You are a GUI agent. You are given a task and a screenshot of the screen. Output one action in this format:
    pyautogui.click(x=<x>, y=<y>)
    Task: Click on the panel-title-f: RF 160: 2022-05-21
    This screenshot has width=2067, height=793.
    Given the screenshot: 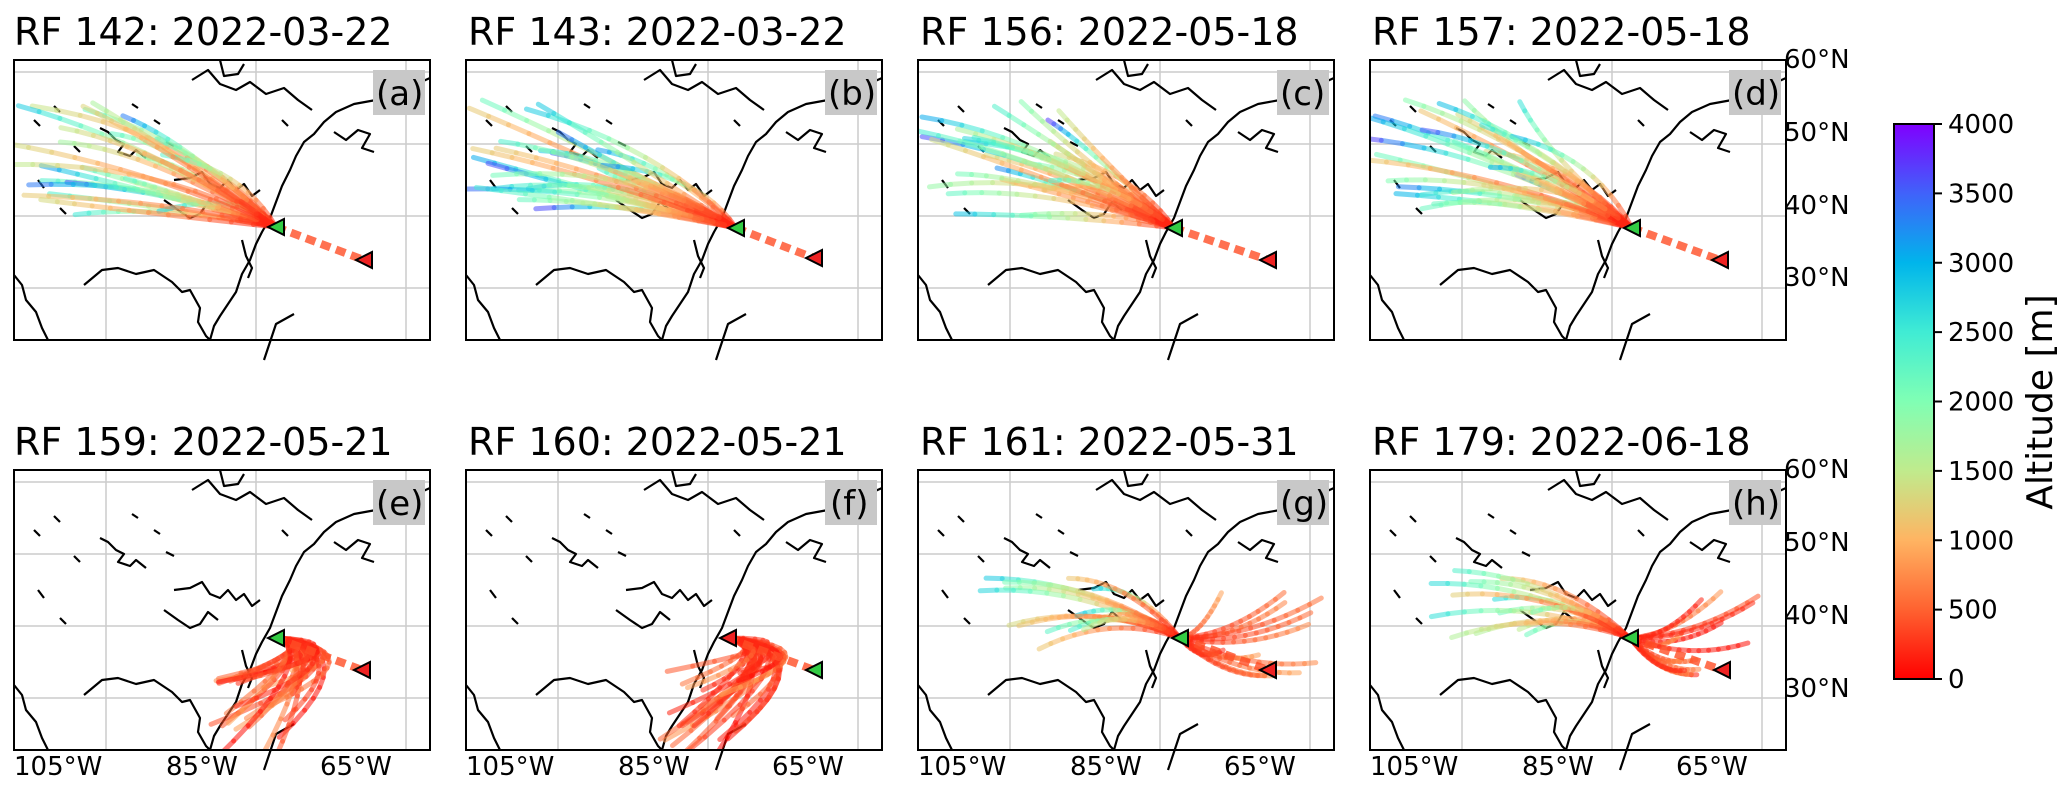 What is the action you would take?
    pyautogui.click(x=657, y=442)
    